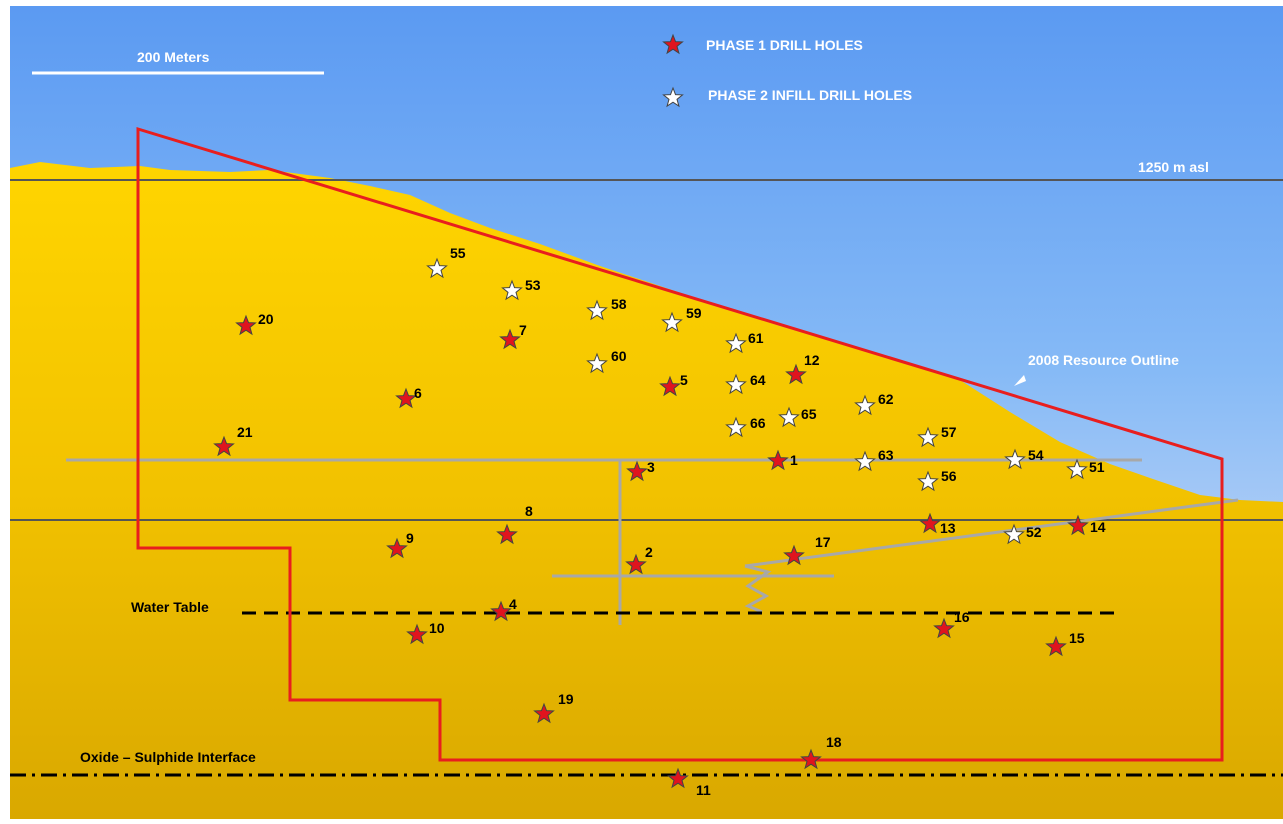  Describe the element at coordinates (458, 253) in the screenshot. I see `drill-hole-label: 55` at that location.